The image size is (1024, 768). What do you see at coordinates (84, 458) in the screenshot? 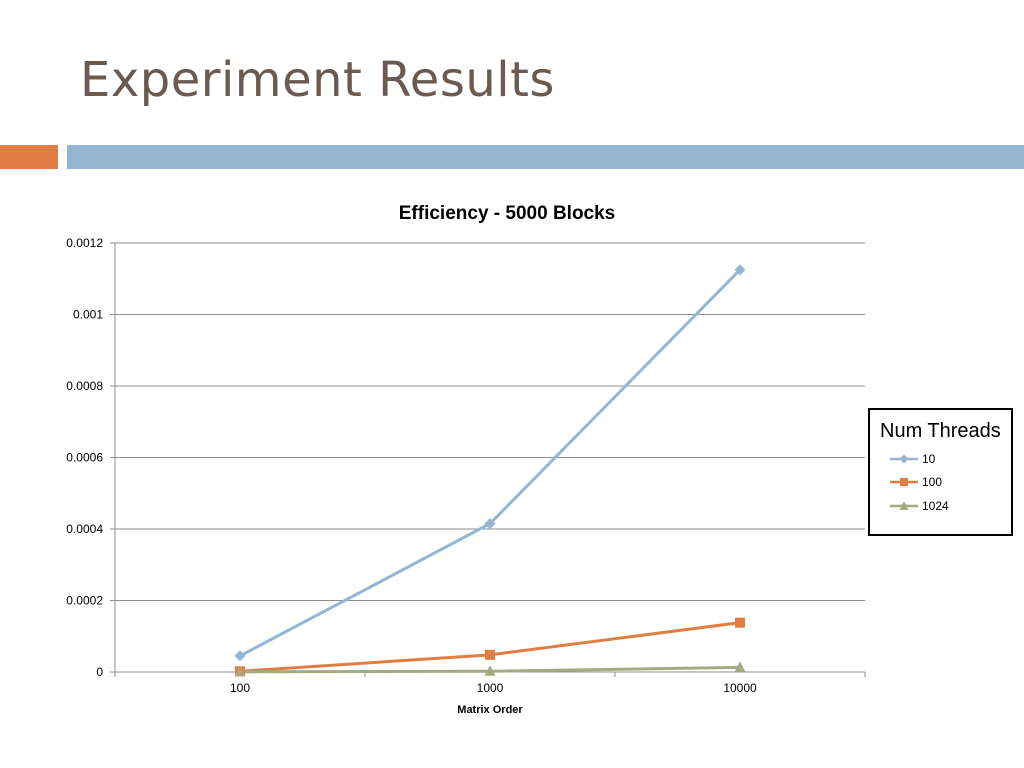
I see `y-tick-label: 0.0006` at bounding box center [84, 458].